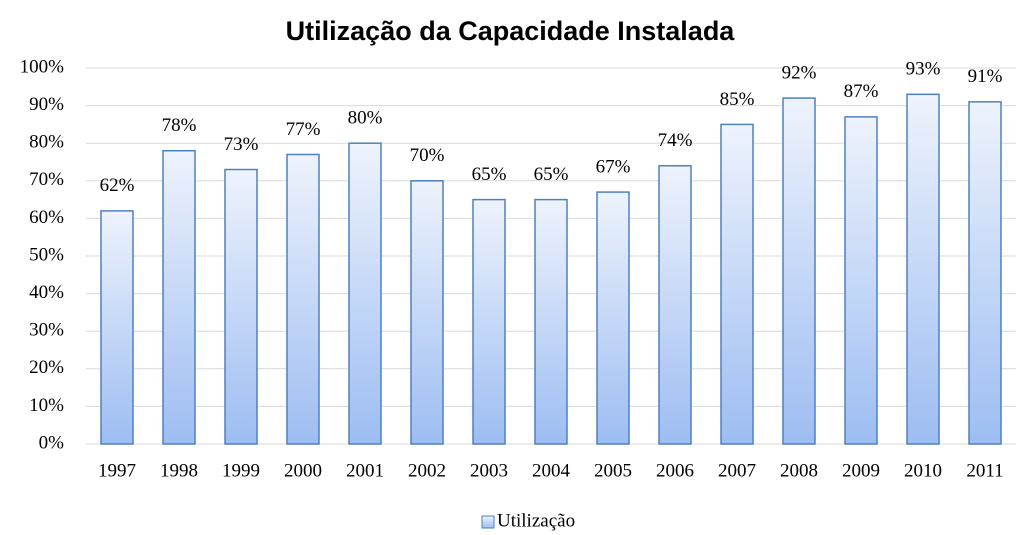 The width and height of the screenshot is (1019, 535). What do you see at coordinates (42, 66) in the screenshot?
I see `y-tick-label: 100%` at bounding box center [42, 66].